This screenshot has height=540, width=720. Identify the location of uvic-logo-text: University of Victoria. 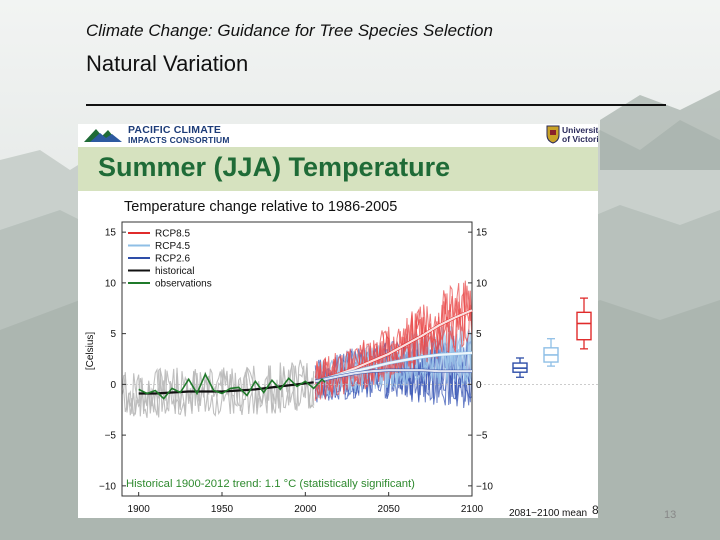
(580, 135).